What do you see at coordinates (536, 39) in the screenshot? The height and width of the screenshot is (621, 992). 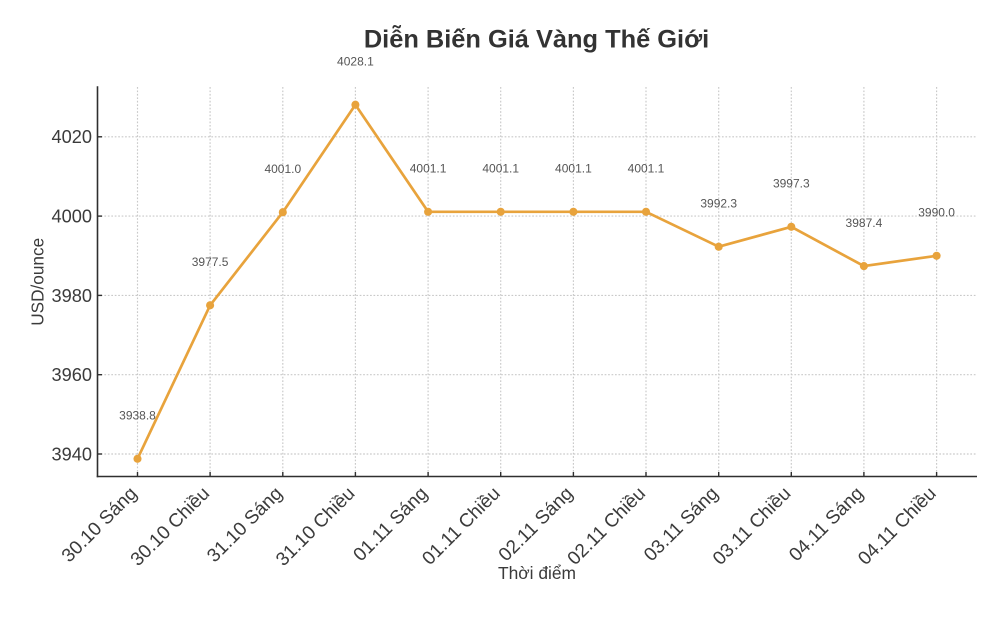 I see `svg-text: Diễn Biến Giá Vàng Thế Giới` at bounding box center [536, 39].